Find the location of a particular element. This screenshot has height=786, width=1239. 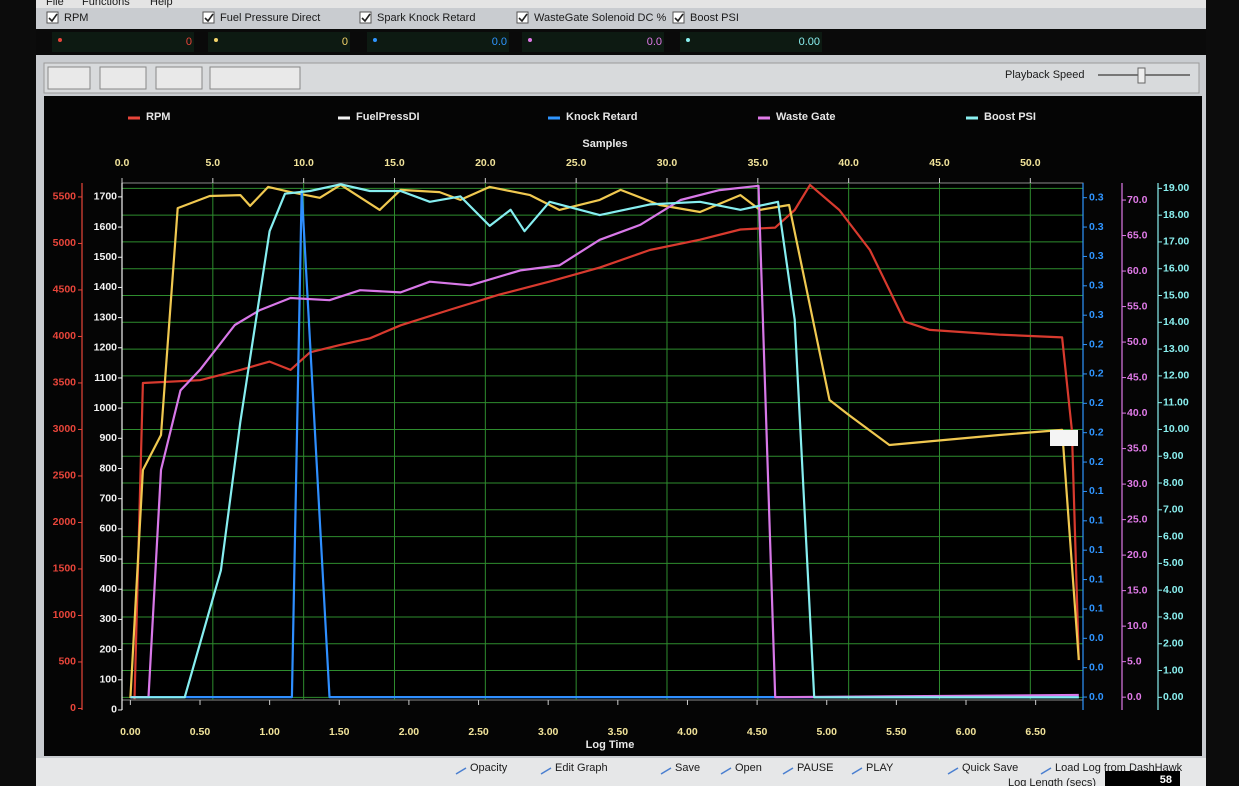

y-tick-label: 1700 is located at coordinates (106, 197).